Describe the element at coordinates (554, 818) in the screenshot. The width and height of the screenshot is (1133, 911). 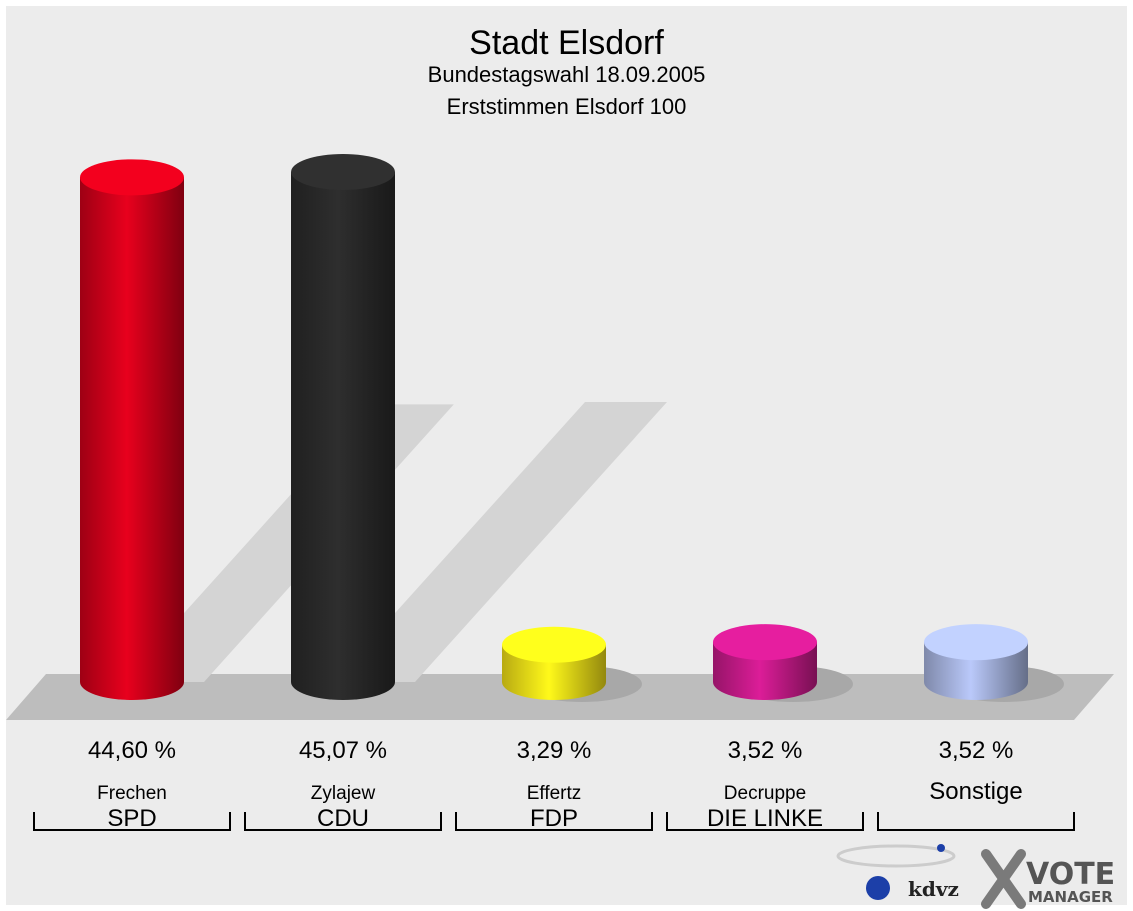
I see `party-label: FDP` at that location.